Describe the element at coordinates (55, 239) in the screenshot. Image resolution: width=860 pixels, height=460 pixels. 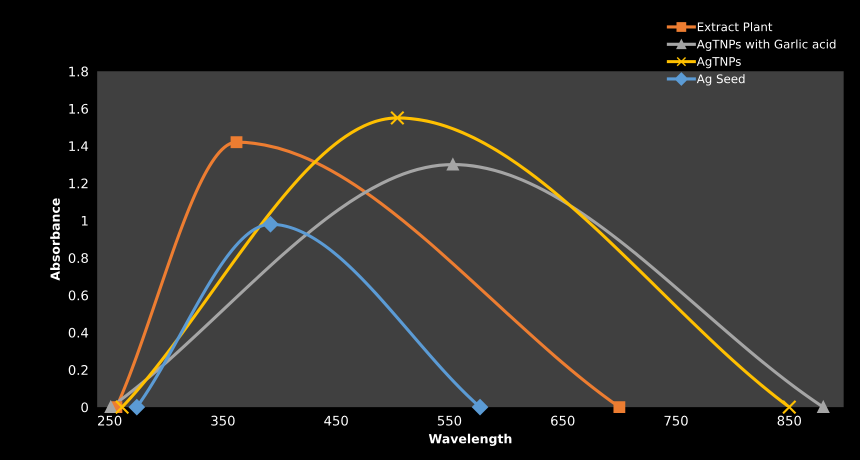
I see `y-axis-title: Absorbance` at that location.